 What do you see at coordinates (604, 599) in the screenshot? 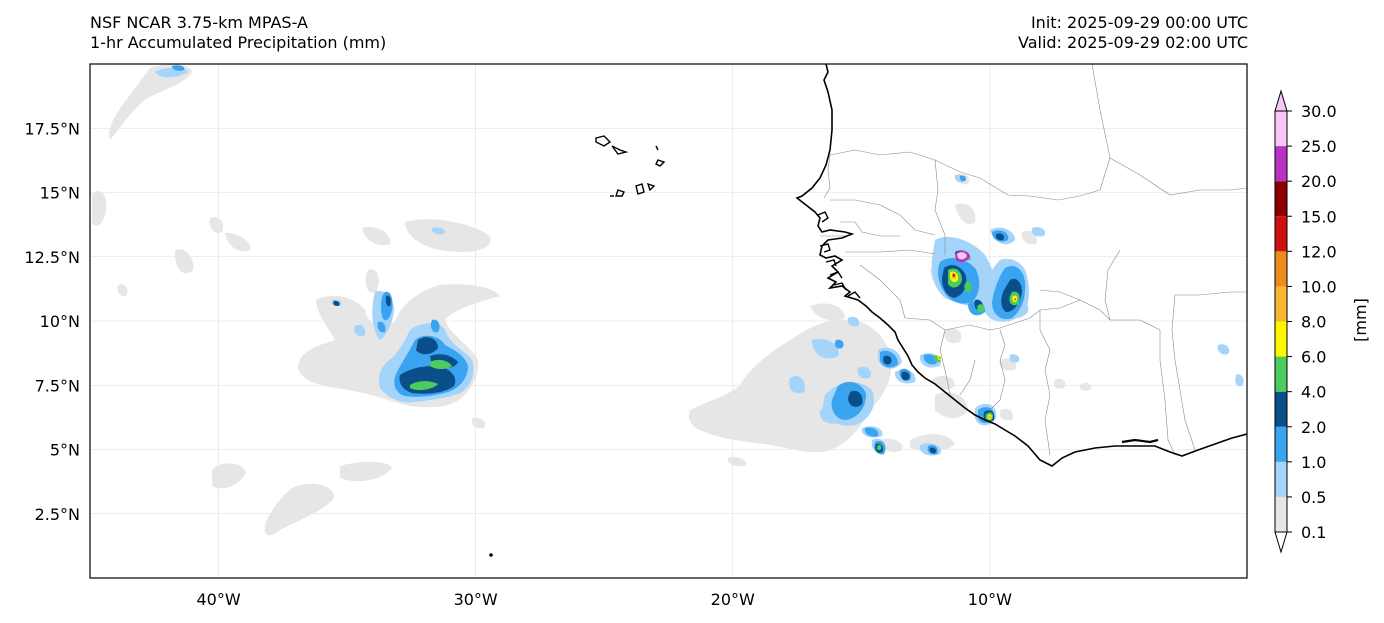
I see `longitude-axis: 40°W 30°W 20°W 10°W` at bounding box center [604, 599].